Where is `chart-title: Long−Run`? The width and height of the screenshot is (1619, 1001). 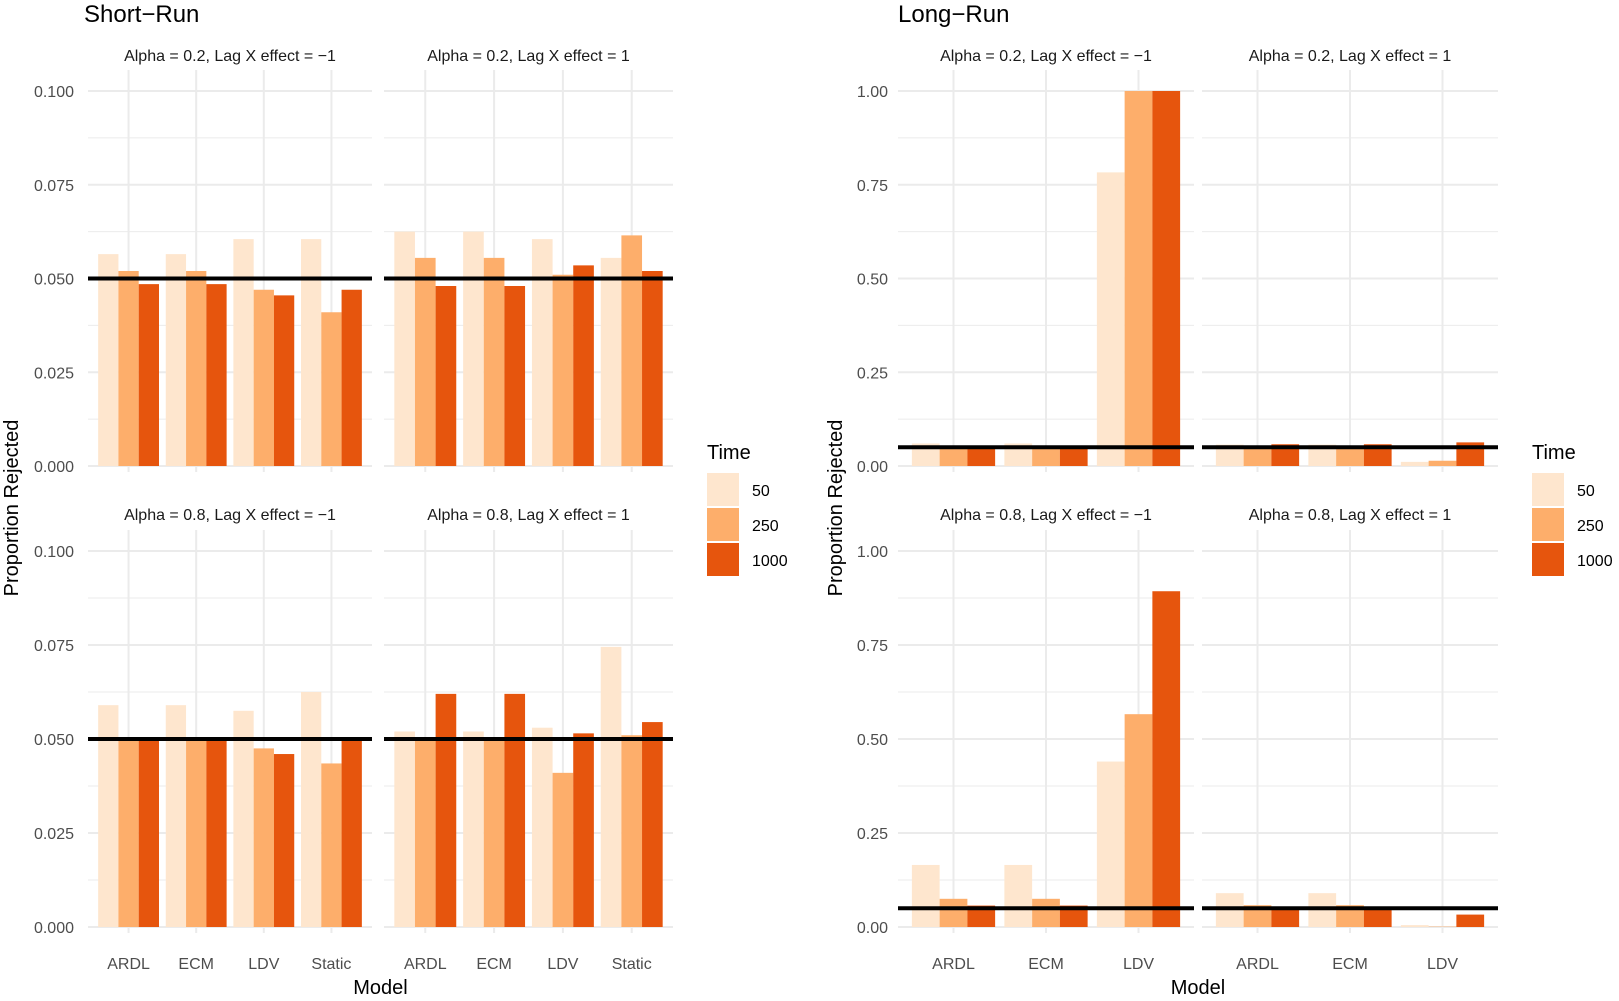
chart-title: Long−Run is located at coordinates (953, 14).